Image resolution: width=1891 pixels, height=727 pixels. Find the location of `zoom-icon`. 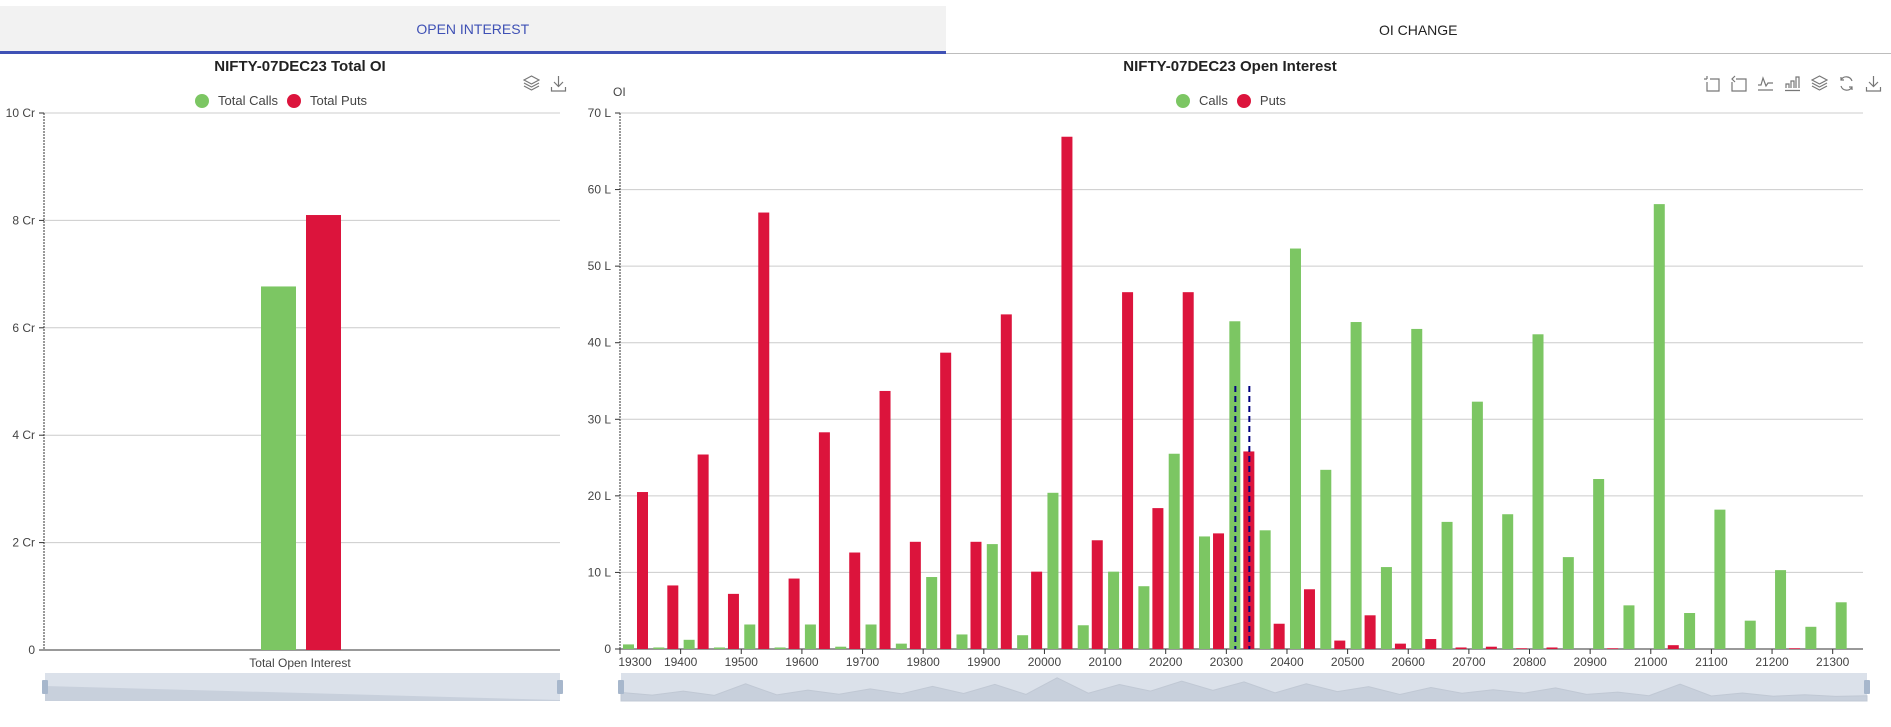

zoom-icon is located at coordinates (1711, 83).